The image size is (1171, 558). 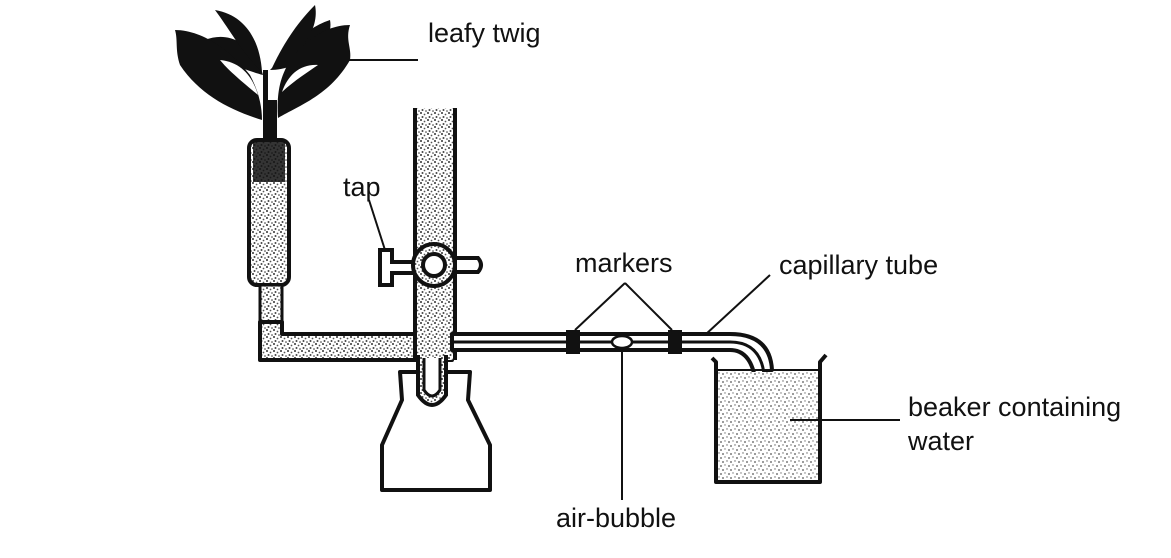 What do you see at coordinates (430, 265) in the screenshot?
I see `tap` at bounding box center [430, 265].